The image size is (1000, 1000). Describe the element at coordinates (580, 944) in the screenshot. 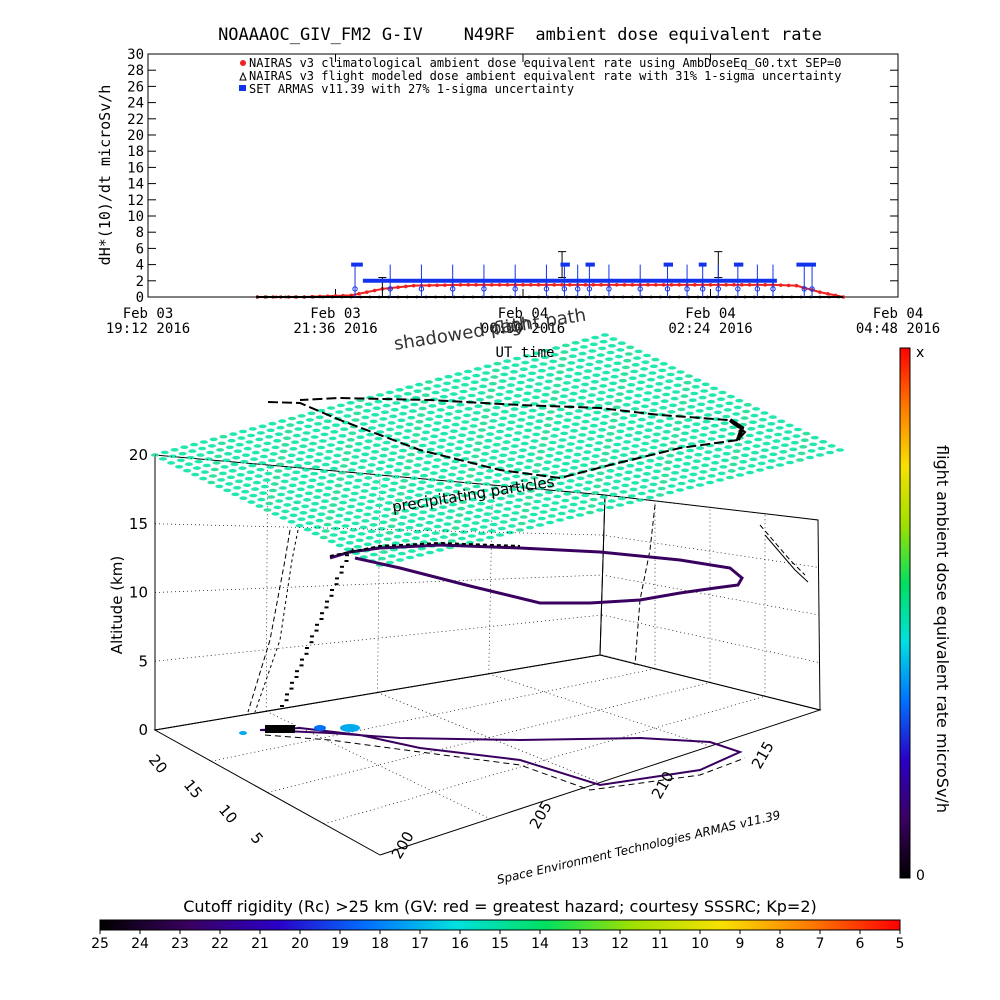

I see `colorbar-tick-label: 13` at that location.